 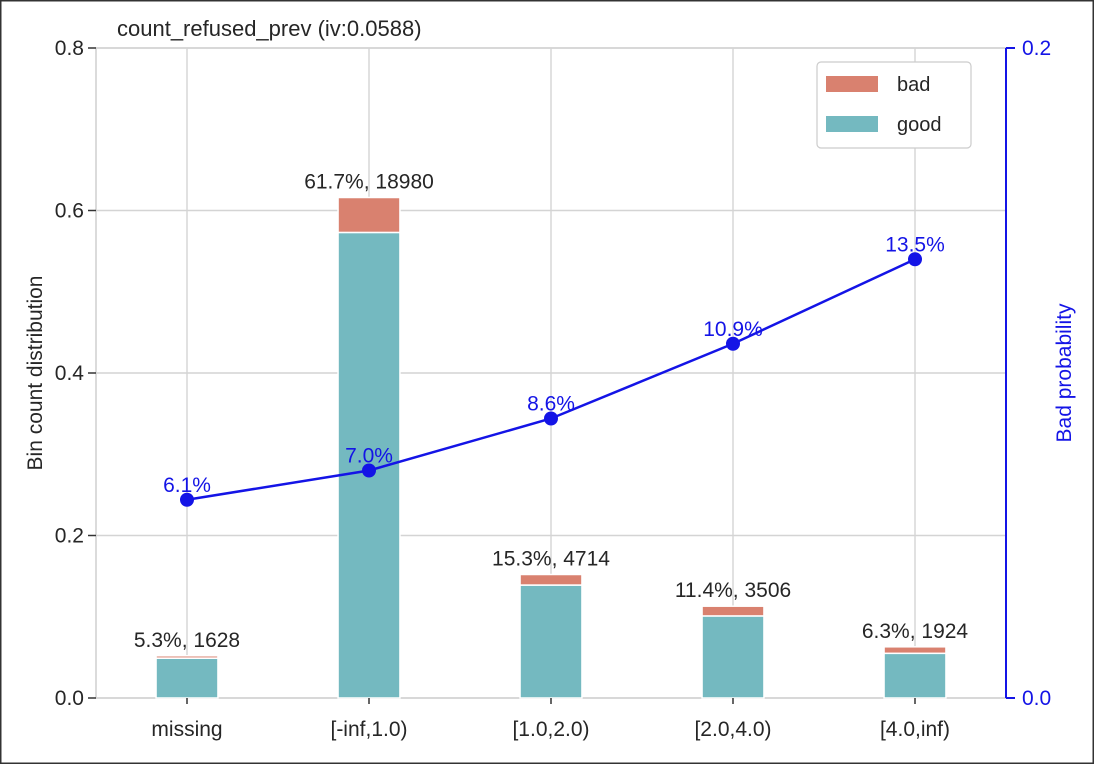 What do you see at coordinates (368, 729) in the screenshot?
I see `x-tick-label: [-inf,1.0)` at bounding box center [368, 729].